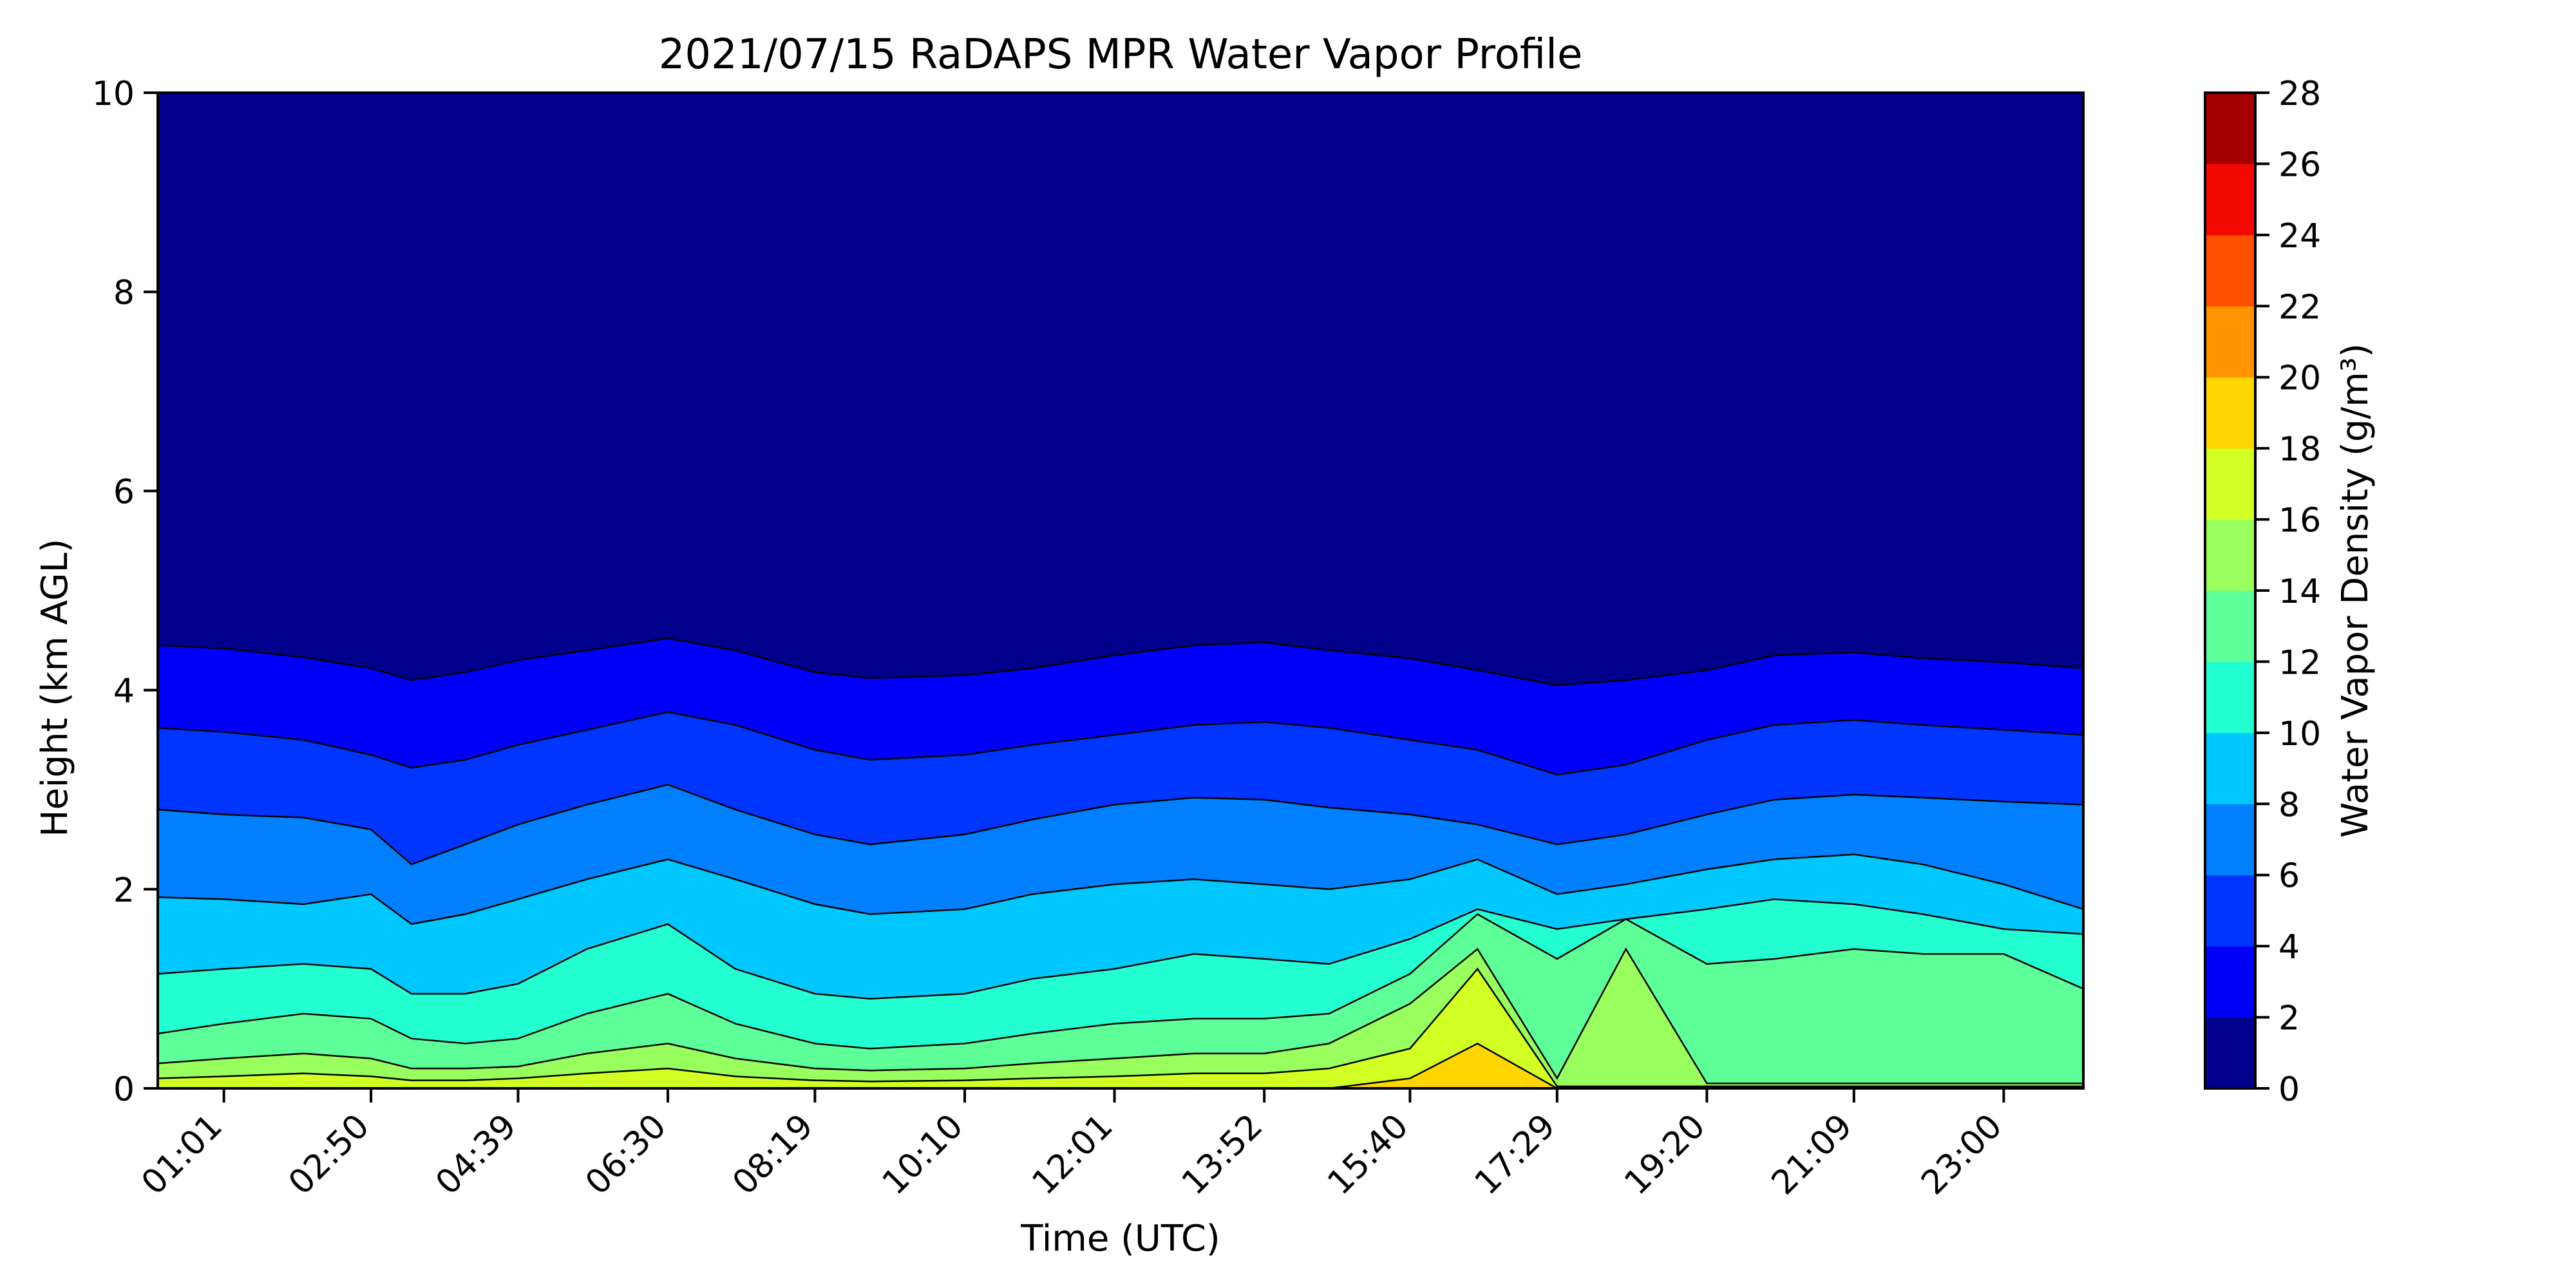 Image resolution: width=2576 pixels, height=1288 pixels. Describe the element at coordinates (125, 592) in the screenshot. I see `y-axis-ticks: 0 2 4 6 8 10` at that location.